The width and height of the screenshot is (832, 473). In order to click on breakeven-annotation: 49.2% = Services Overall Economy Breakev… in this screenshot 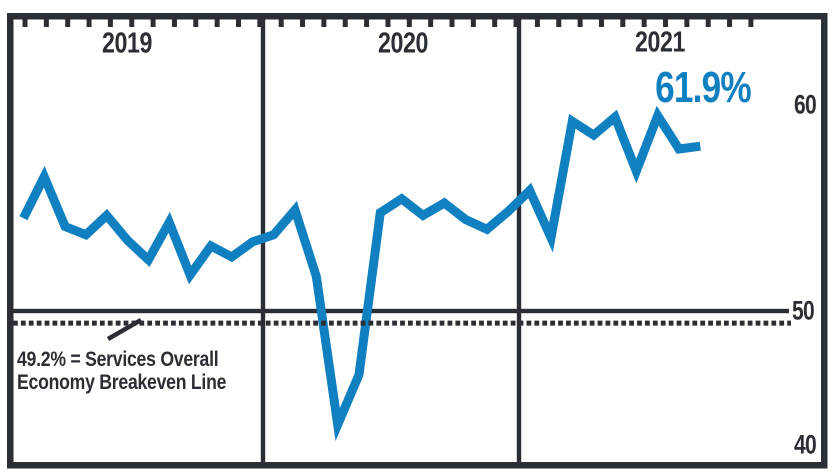, I will do `click(121, 371)`.